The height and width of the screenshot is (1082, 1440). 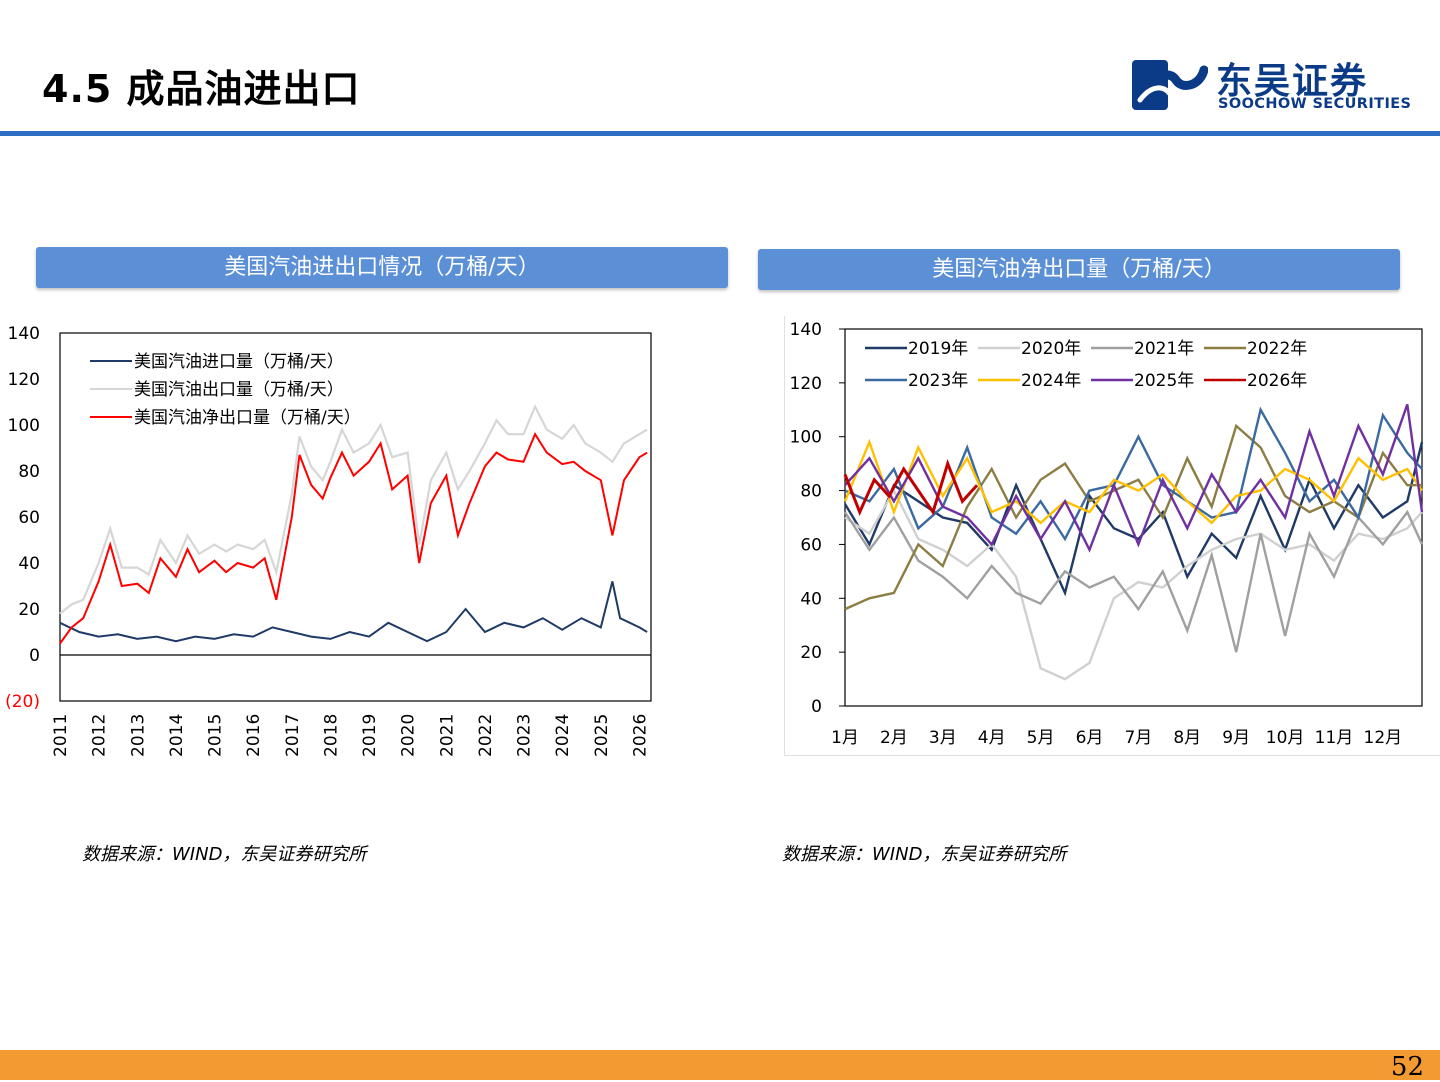 What do you see at coordinates (720, 1065) in the screenshot?
I see `footer-bar` at bounding box center [720, 1065].